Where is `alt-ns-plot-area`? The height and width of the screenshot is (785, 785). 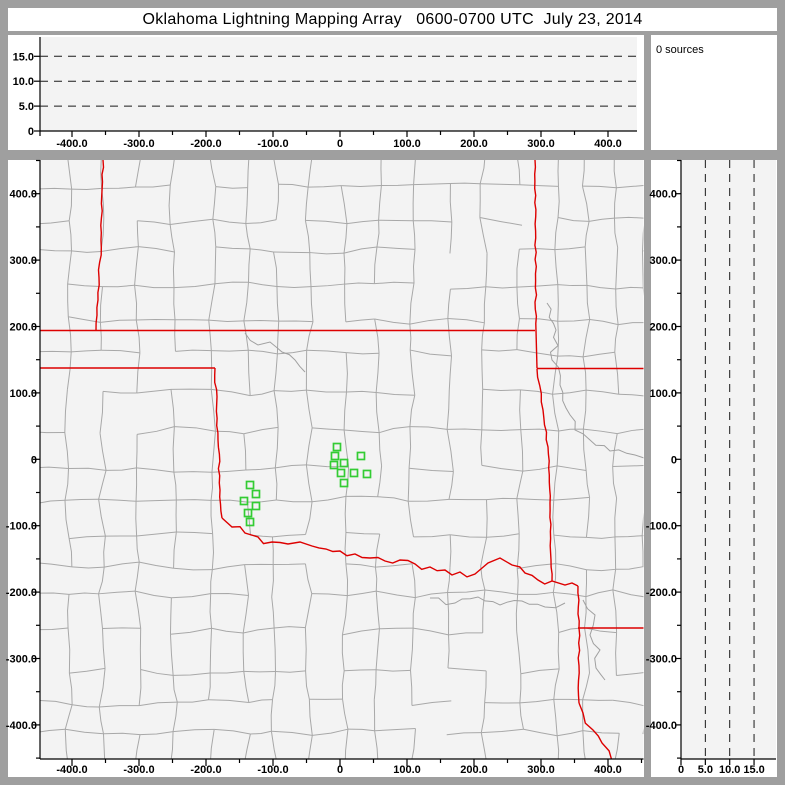 alt-ns-plot-area is located at coordinates (728, 459).